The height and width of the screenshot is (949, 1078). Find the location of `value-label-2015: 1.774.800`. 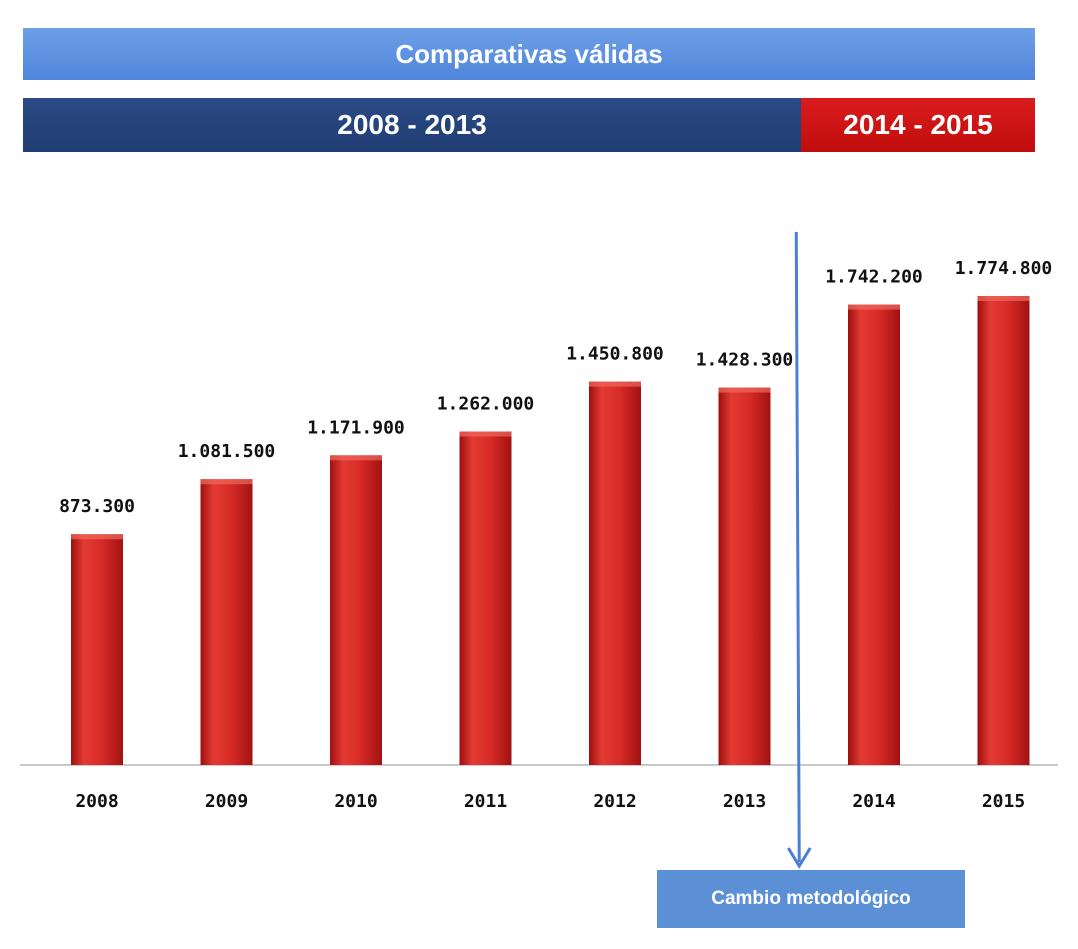

value-label-2015: 1.774.800 is located at coordinates (1004, 268).